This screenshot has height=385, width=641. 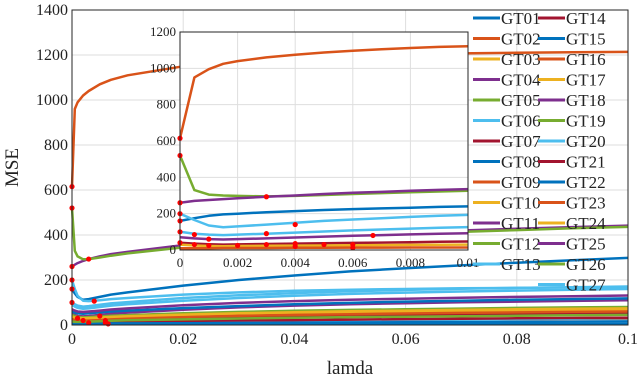 What do you see at coordinates (350, 313) in the screenshot?
I see `series-line-gt24` at bounding box center [350, 313].